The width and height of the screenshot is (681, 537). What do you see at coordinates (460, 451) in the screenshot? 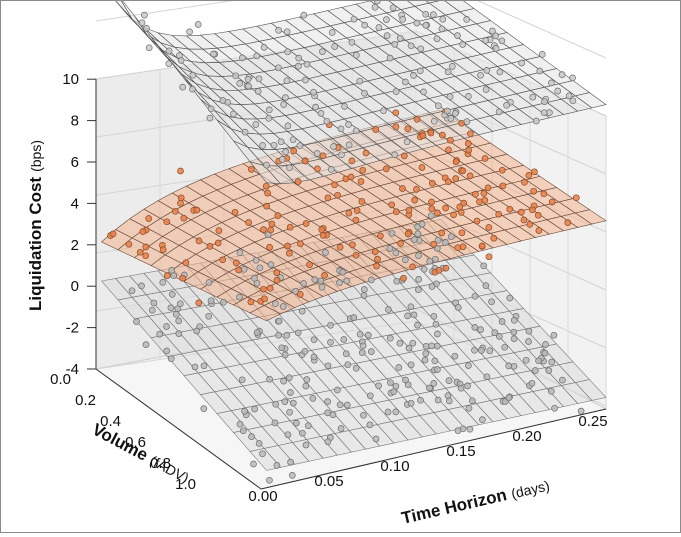
I see `x-tick-label: 0.15` at bounding box center [460, 451].